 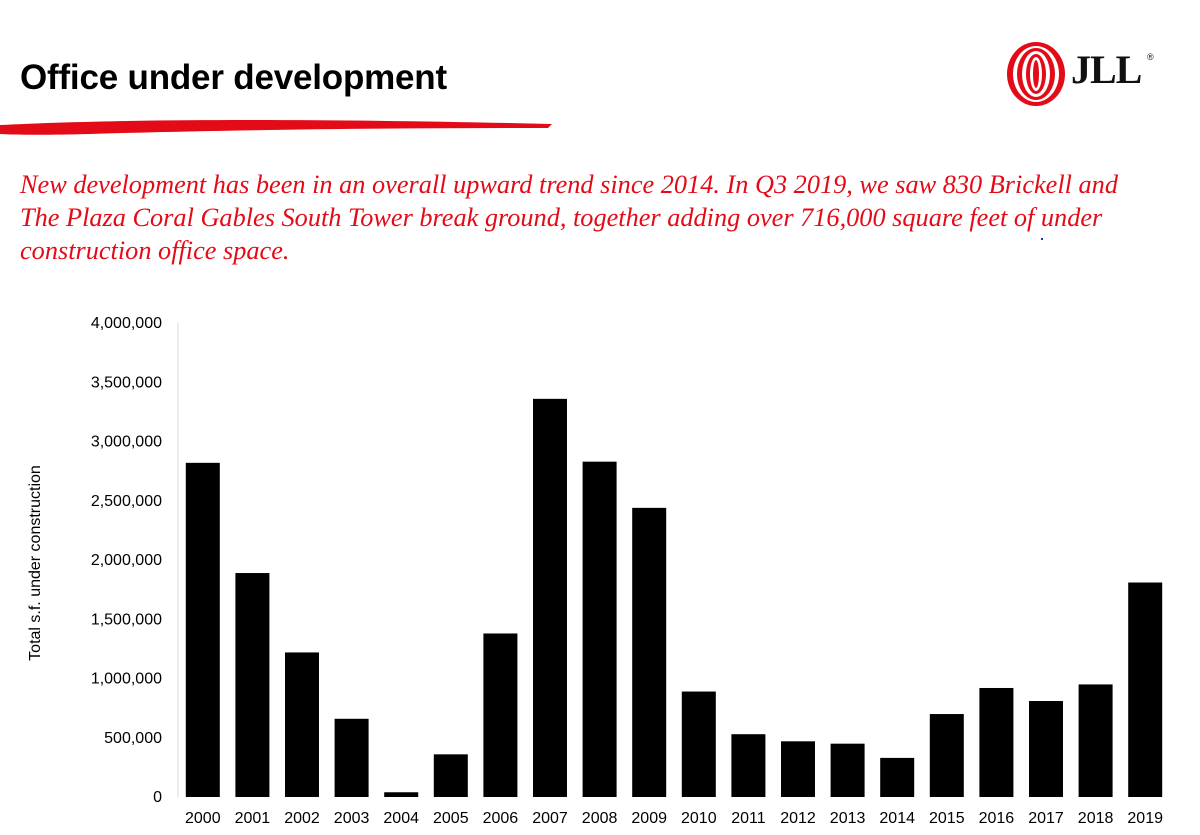 I want to click on page-title: Office under development, so click(x=233, y=77).